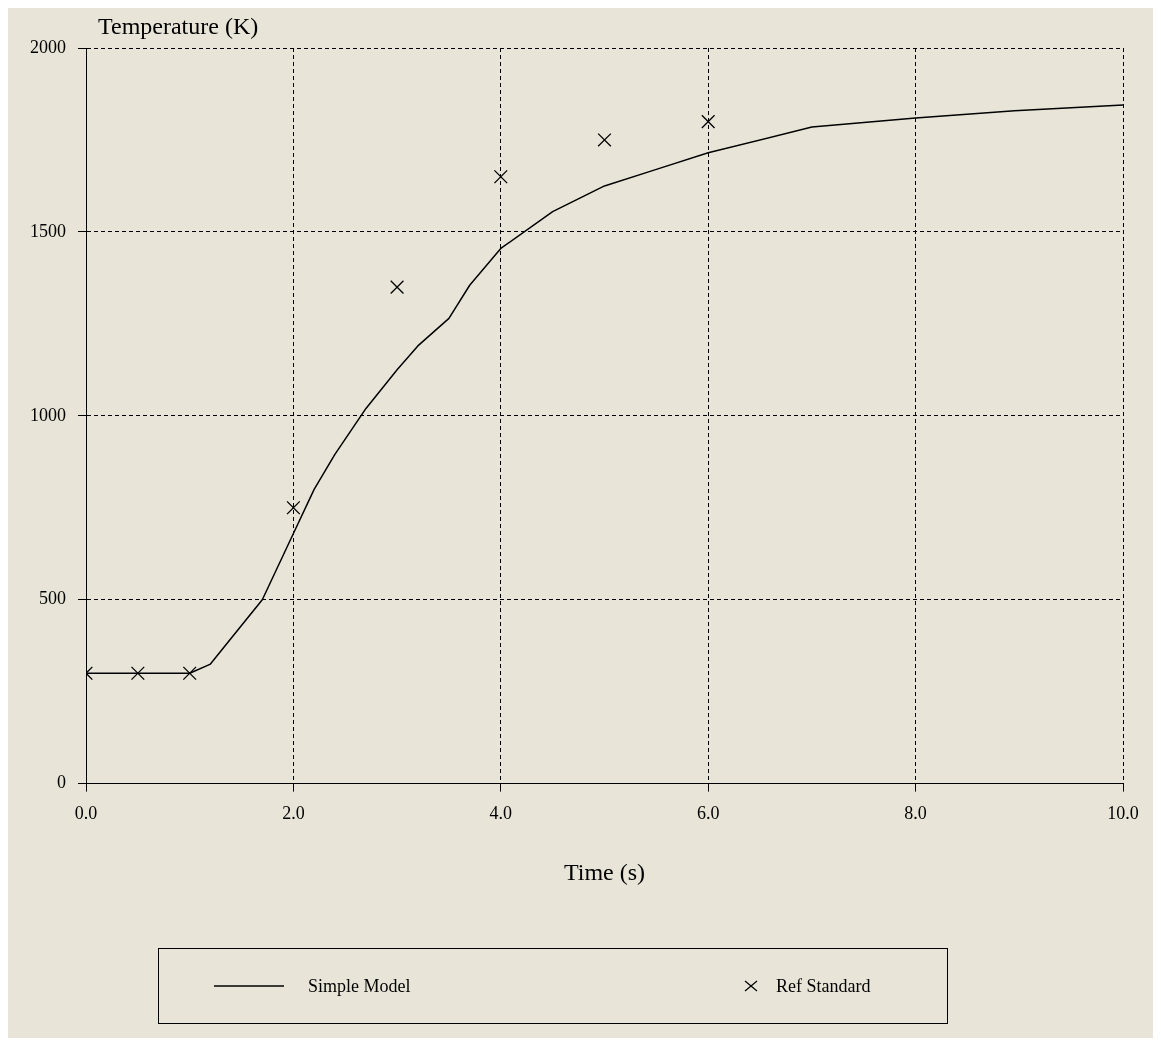 Image resolution: width=1161 pixels, height=1047 pixels. I want to click on y-axis-title: Temperature (K), so click(178, 26).